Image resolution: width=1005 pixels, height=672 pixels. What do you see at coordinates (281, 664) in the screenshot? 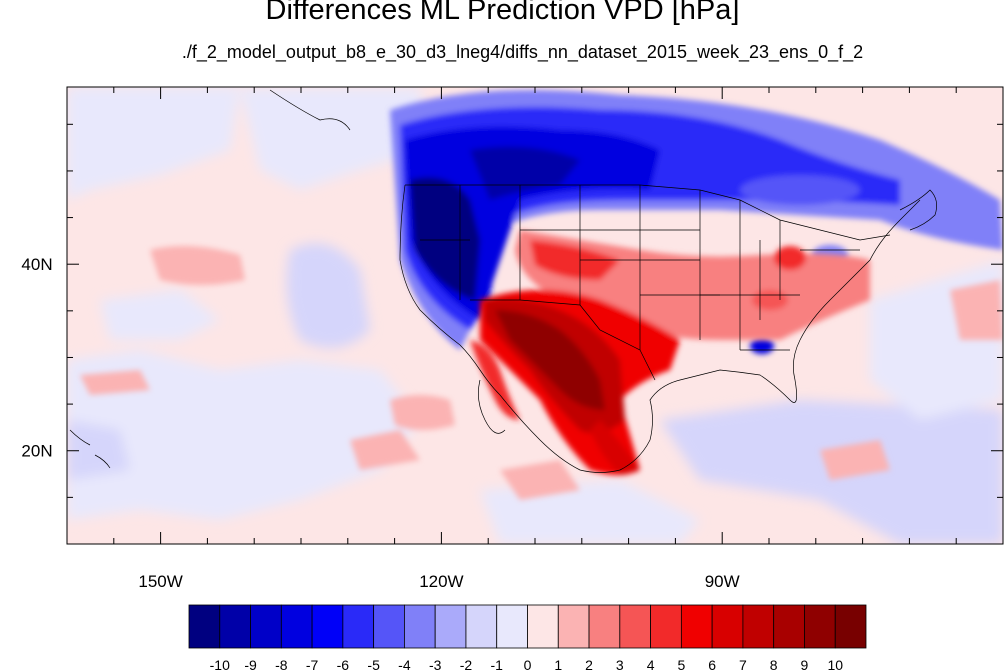
I see `colorbar-label: -8` at bounding box center [281, 664].